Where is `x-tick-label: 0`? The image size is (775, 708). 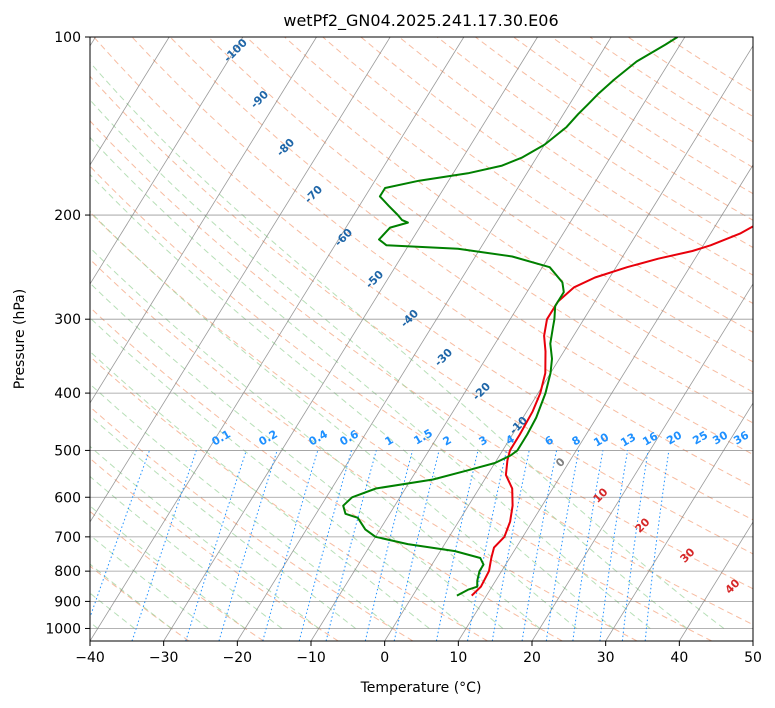
x-tick-label: 0 is located at coordinates (384, 658).